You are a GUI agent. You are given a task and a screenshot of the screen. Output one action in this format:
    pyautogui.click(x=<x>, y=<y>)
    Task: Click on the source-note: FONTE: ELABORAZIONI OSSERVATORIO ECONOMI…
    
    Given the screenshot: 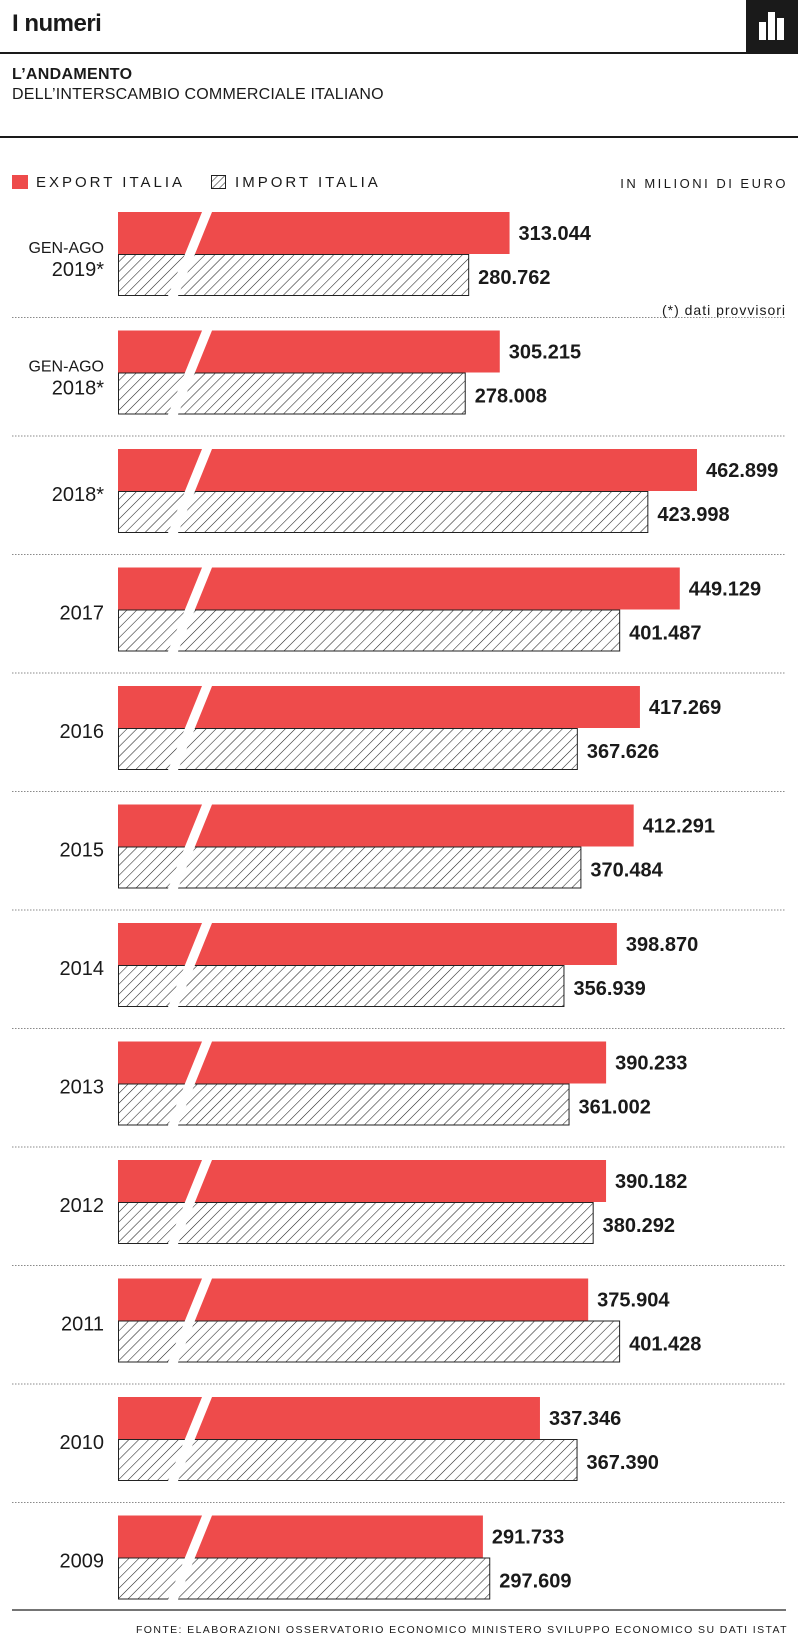 What is the action you would take?
    pyautogui.click(x=461, y=1630)
    